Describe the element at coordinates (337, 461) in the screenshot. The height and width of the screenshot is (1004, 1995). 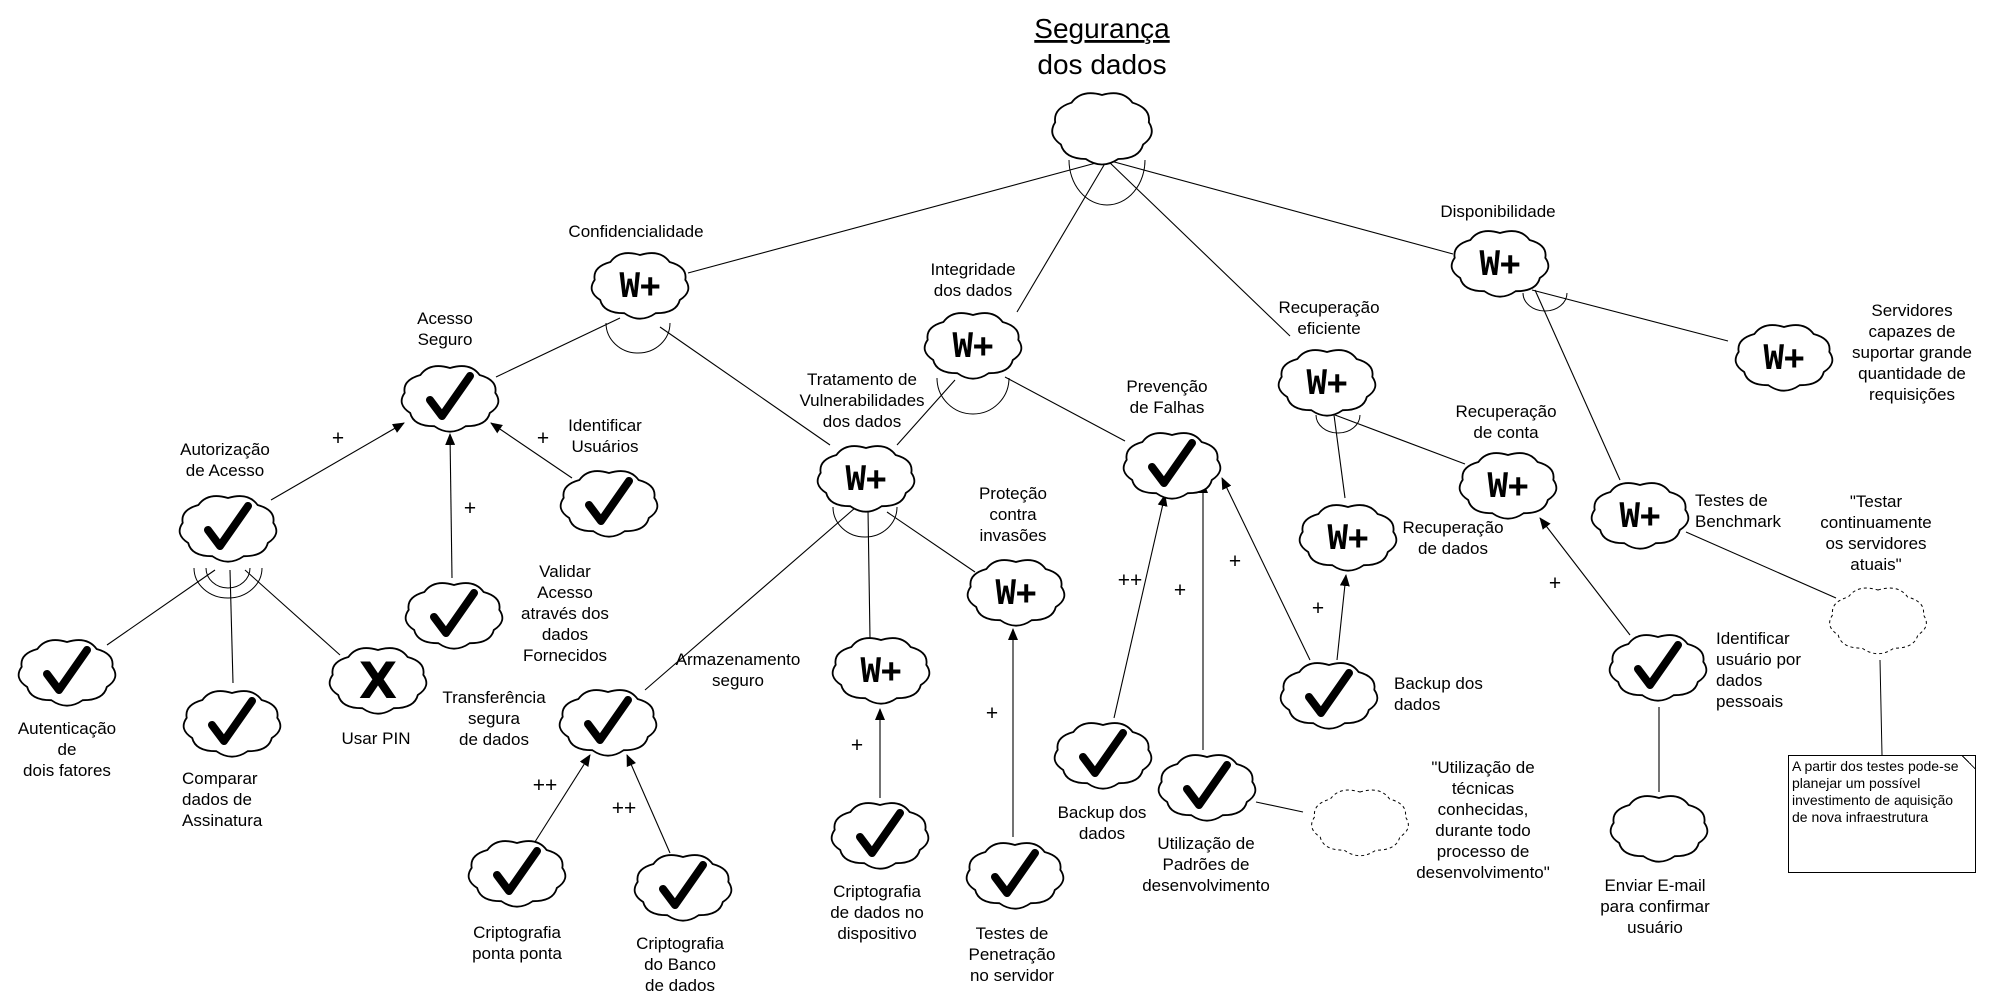
I see `edge-autoriz-to-acesso` at that location.